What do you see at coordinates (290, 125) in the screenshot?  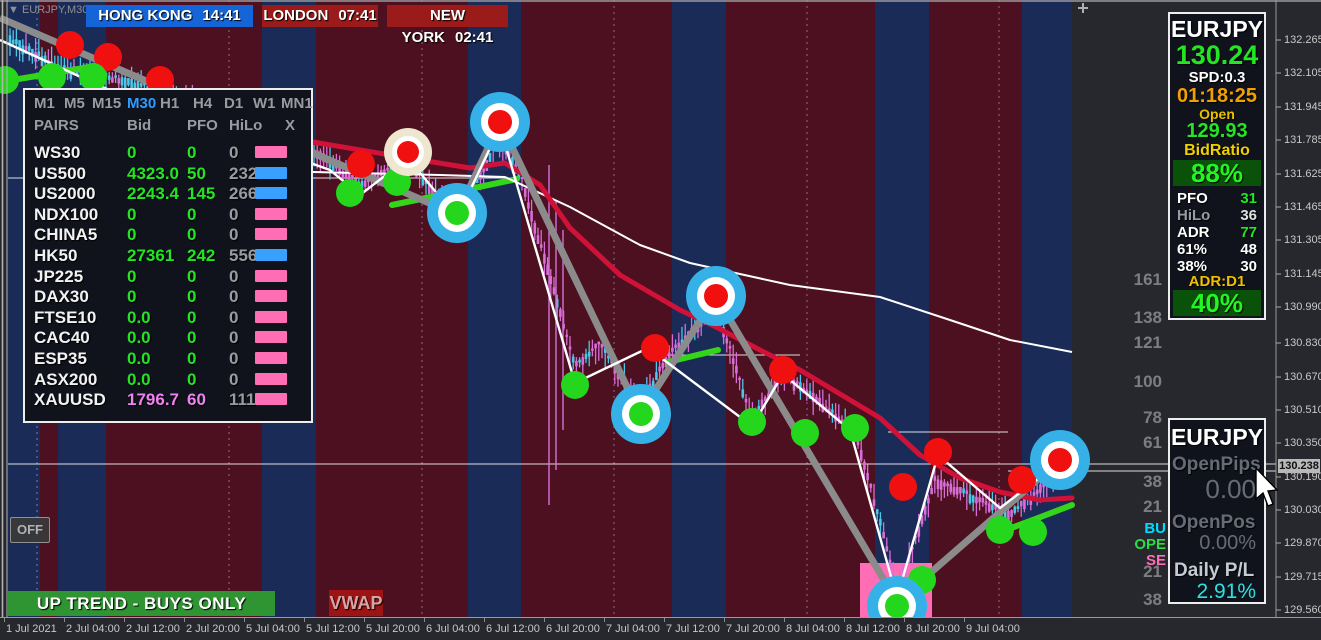 I see `column-header-x: X` at bounding box center [290, 125].